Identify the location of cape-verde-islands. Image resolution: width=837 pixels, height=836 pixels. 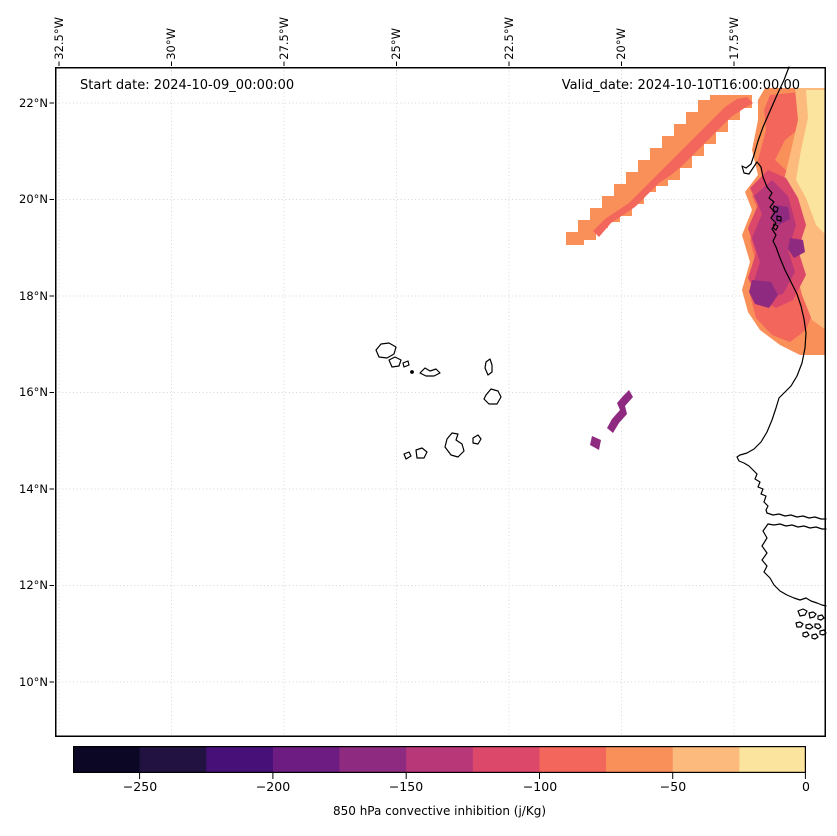
(438, 401).